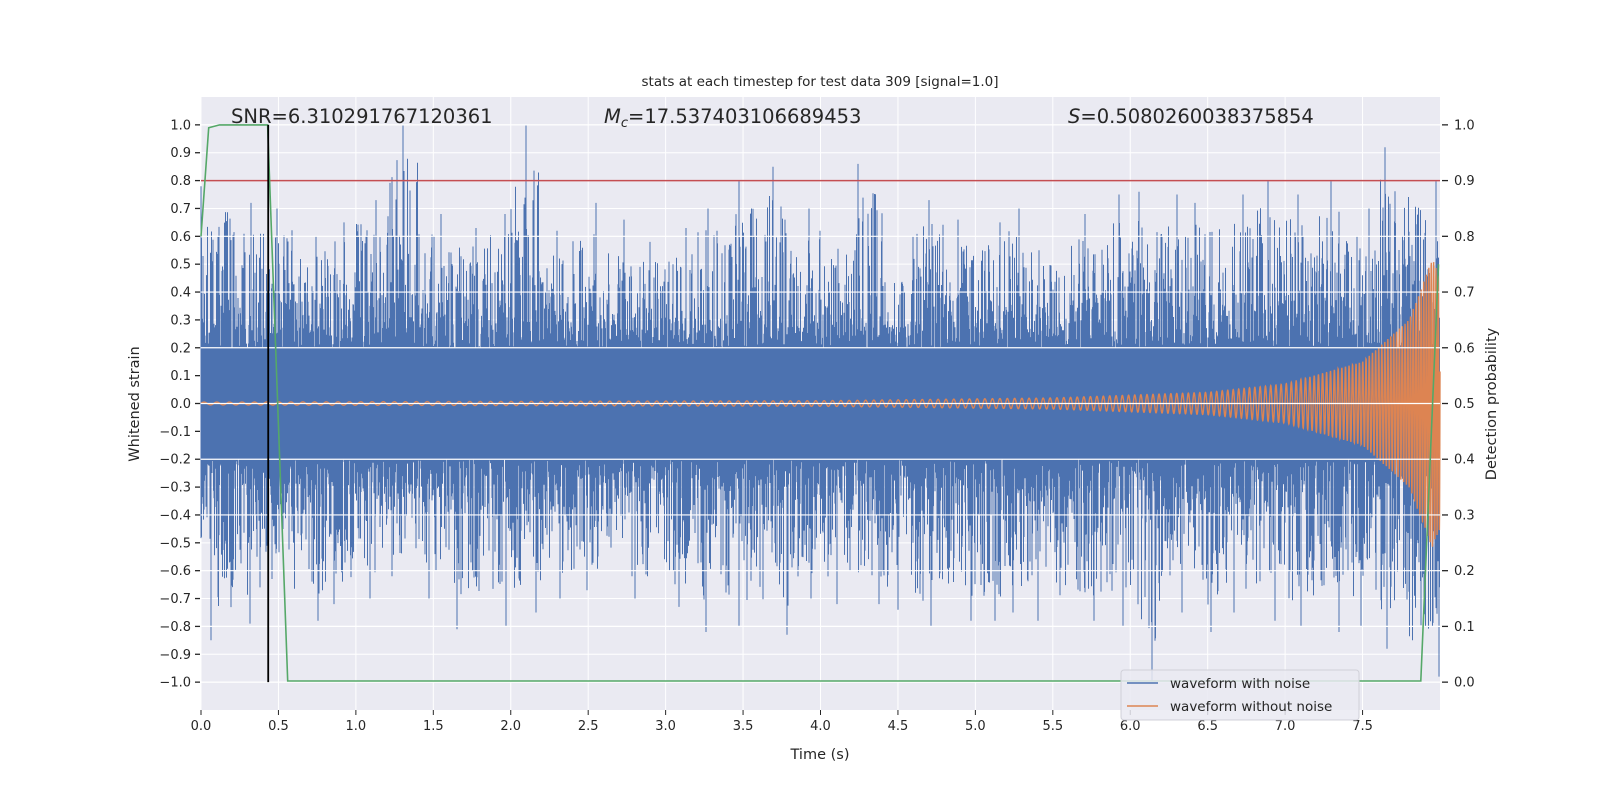 This screenshot has width=1600, height=800. I want to click on y-tick-label: 0.4, so click(180, 293).